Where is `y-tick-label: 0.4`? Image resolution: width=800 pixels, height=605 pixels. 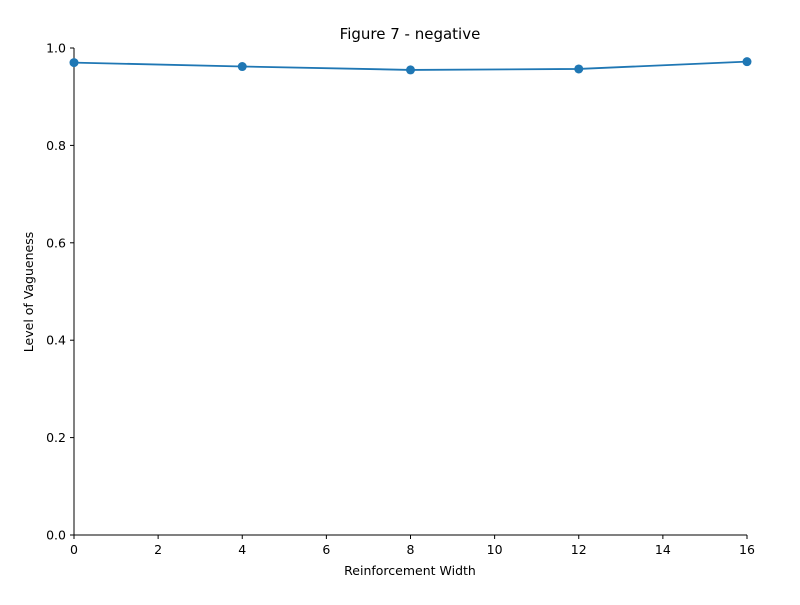 y-tick-label: 0.4 is located at coordinates (56, 340).